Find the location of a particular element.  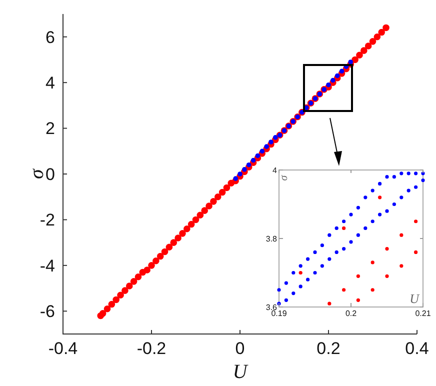

y-tick-label: 3.6 is located at coordinates (272, 307).